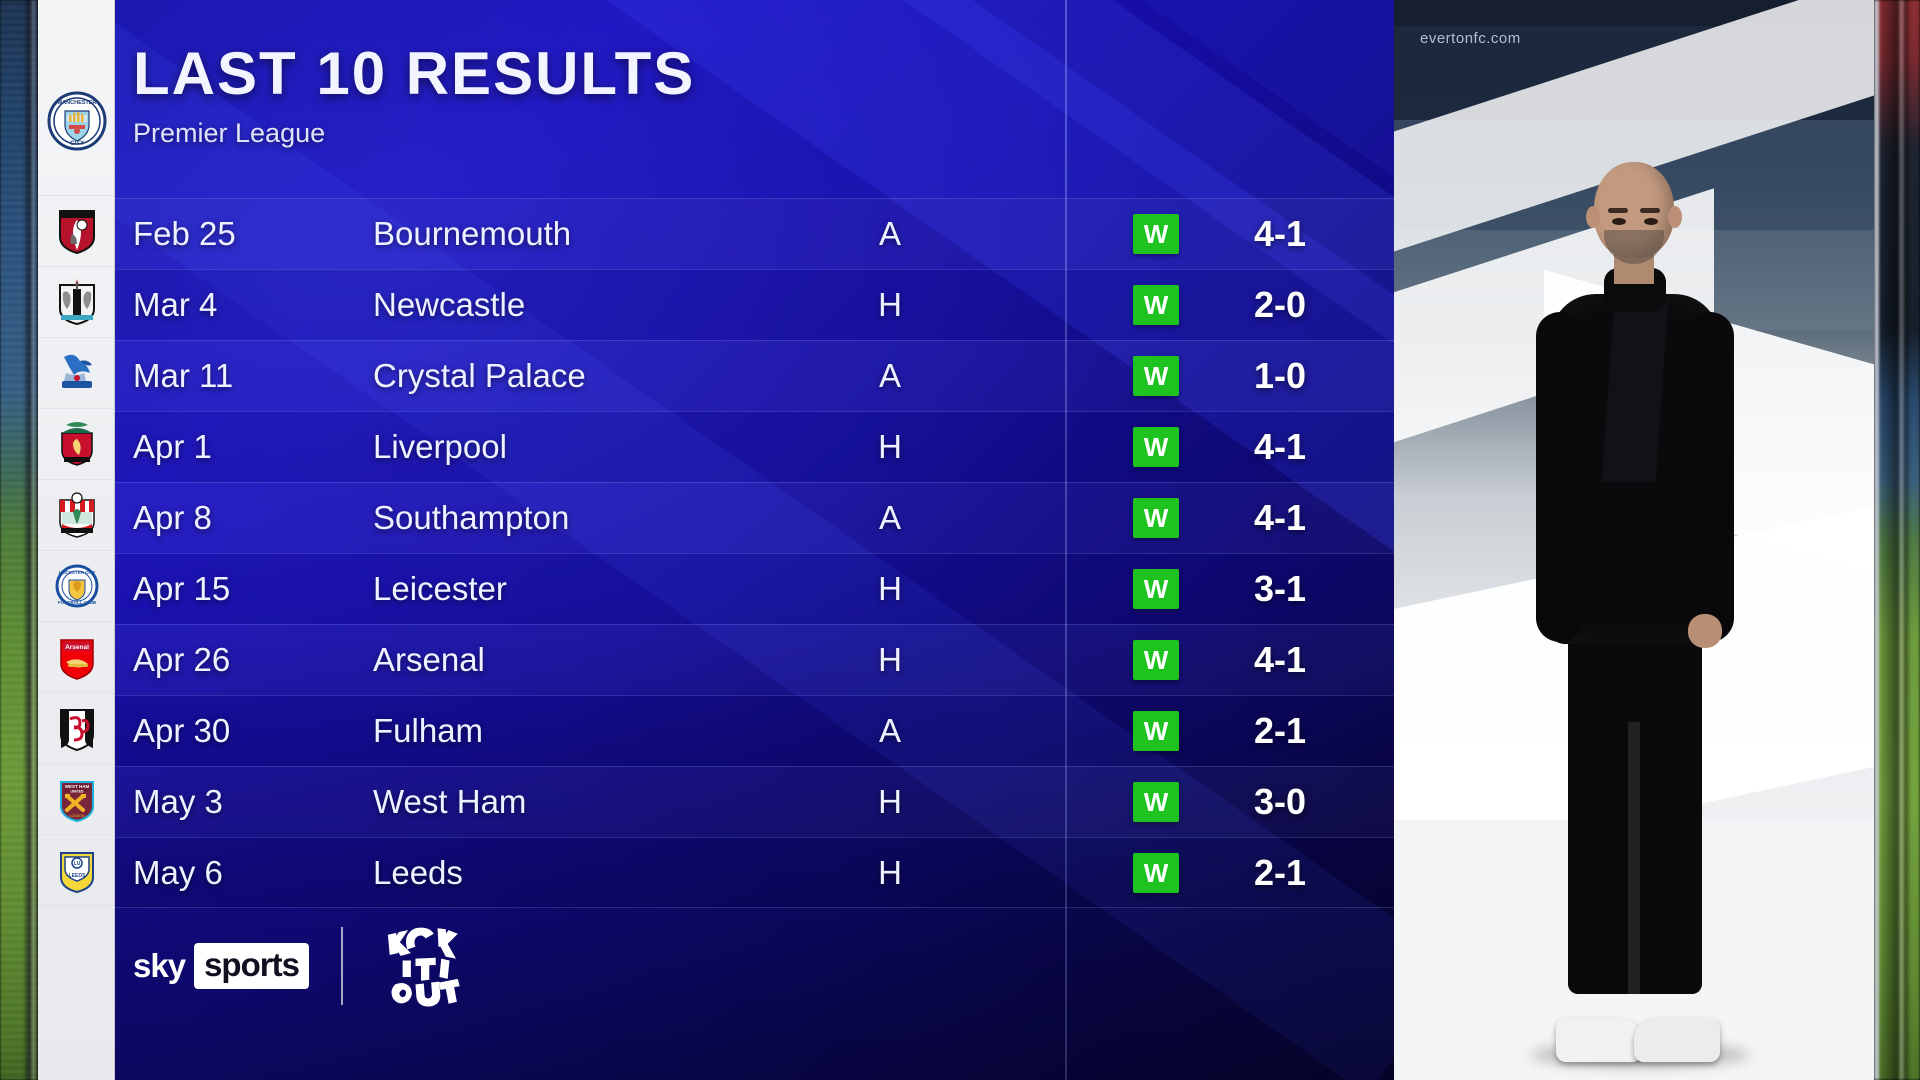 The height and width of the screenshot is (1080, 1920). What do you see at coordinates (1634, 858) in the screenshot?
I see `figure-leg-gap` at bounding box center [1634, 858].